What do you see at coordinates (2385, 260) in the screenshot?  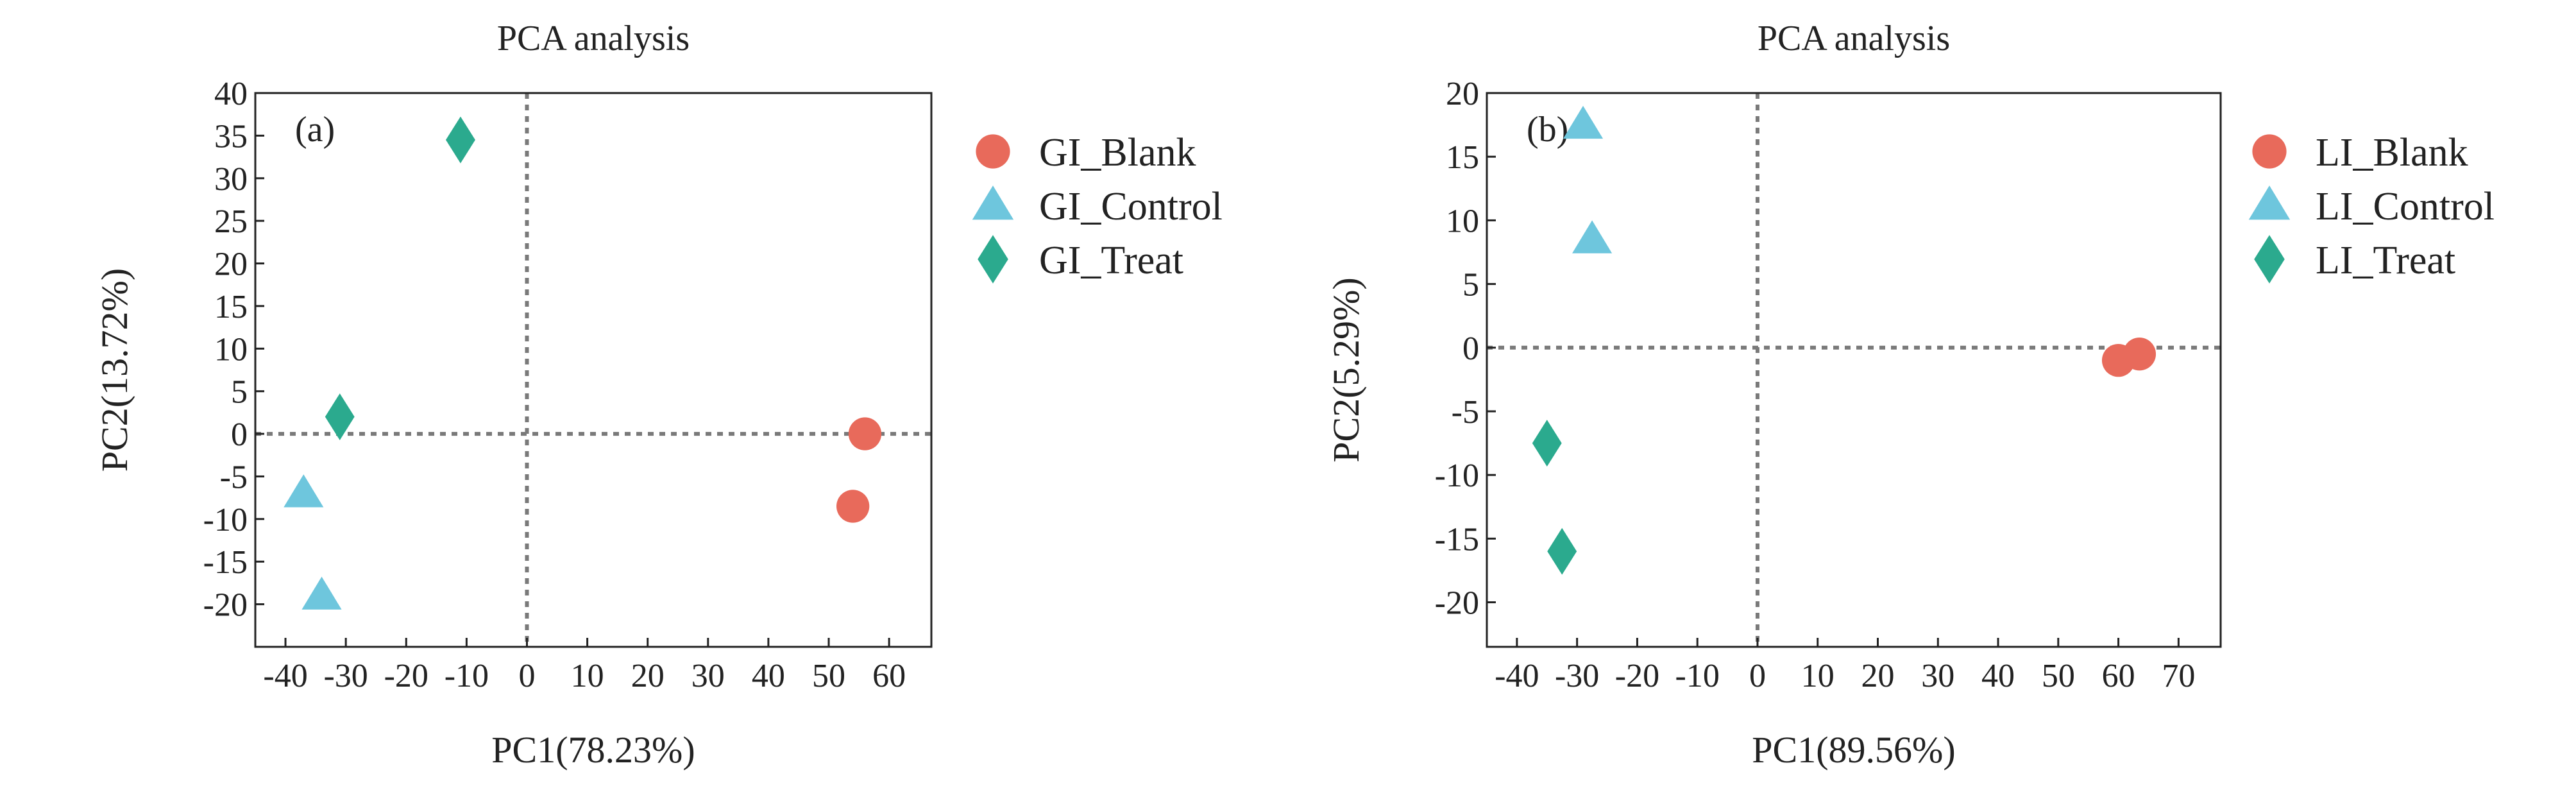 I see `legend-label: LI_Treat` at bounding box center [2385, 260].